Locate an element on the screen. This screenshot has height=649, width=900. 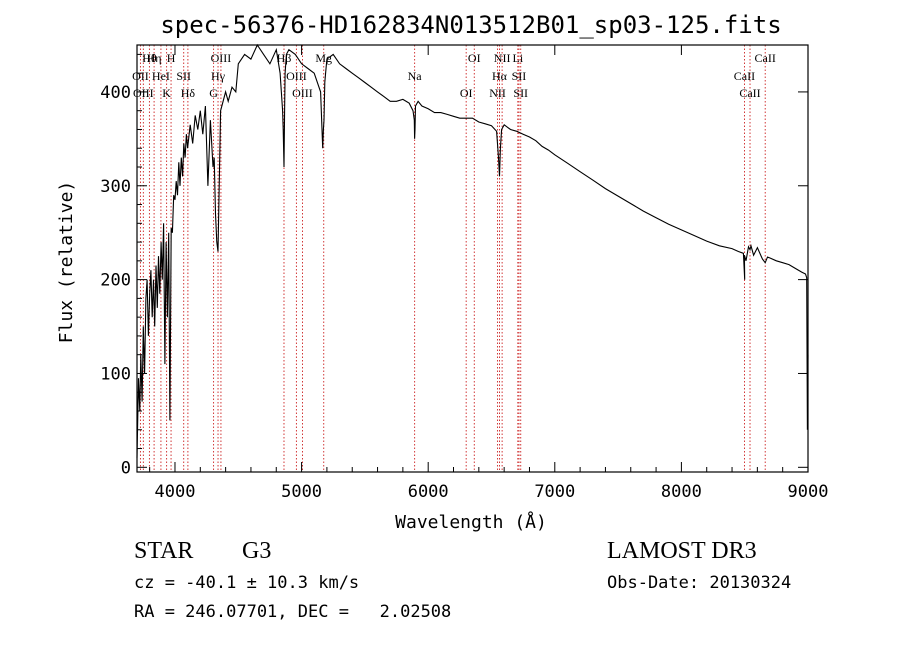
line-marker-label: Hα is located at coordinates (500, 76).